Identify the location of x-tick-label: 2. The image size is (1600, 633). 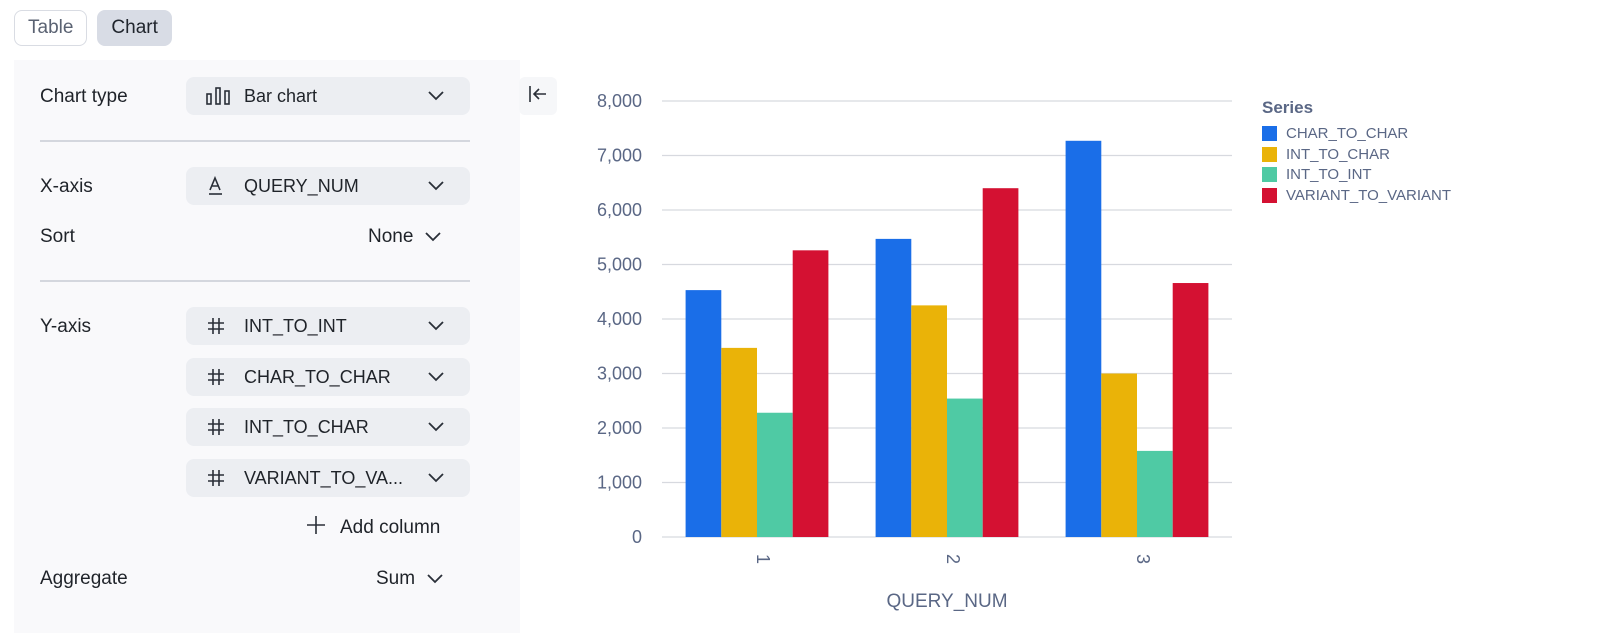
(953, 559).